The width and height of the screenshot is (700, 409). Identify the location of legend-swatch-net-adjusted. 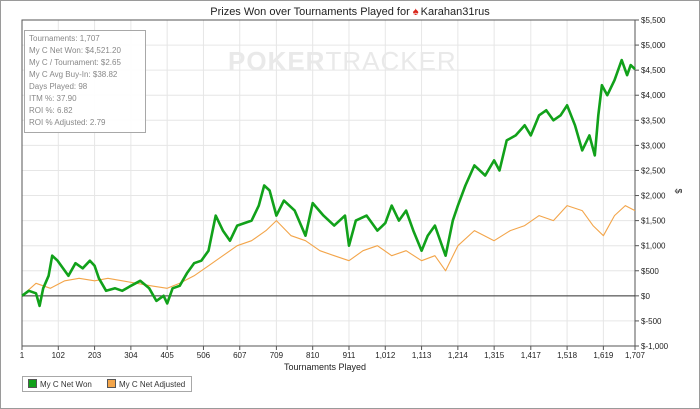
(111, 383).